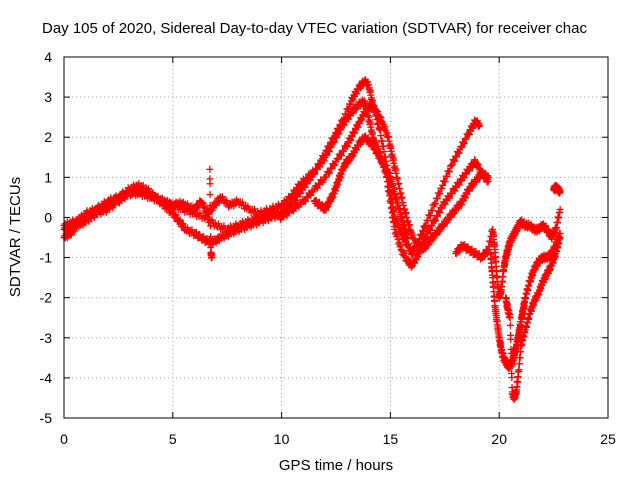 The height and width of the screenshot is (480, 640). Describe the element at coordinates (173, 439) in the screenshot. I see `x-tick-label: 5` at that location.